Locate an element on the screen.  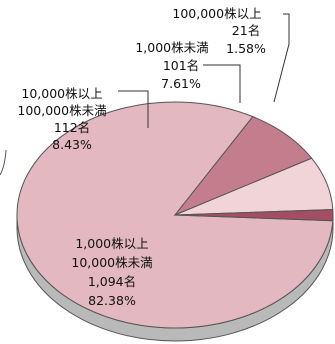
slice-10000-count: 112名 is located at coordinates (72, 127).